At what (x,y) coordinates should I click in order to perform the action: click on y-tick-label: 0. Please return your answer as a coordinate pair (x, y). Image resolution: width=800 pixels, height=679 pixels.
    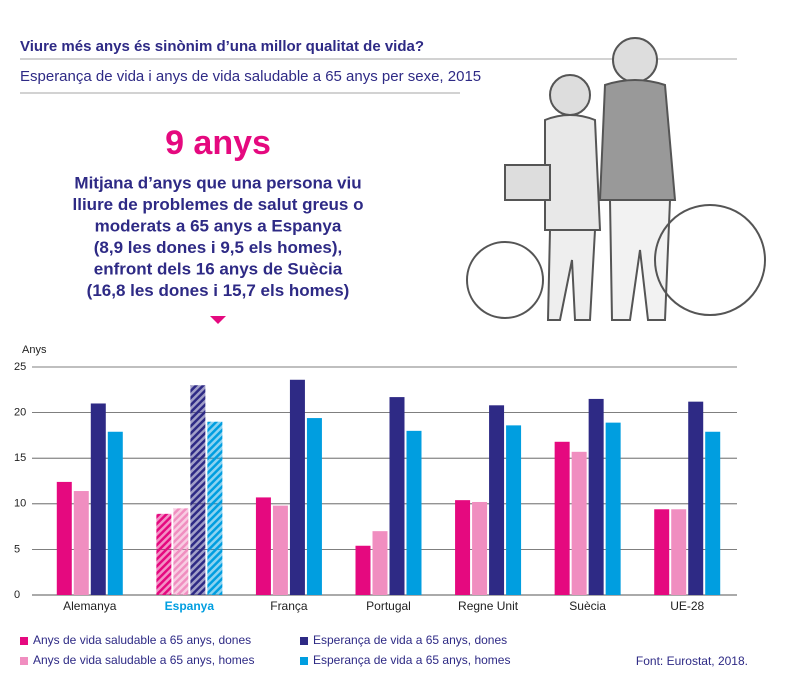
    Looking at the image, I should click on (17, 595).